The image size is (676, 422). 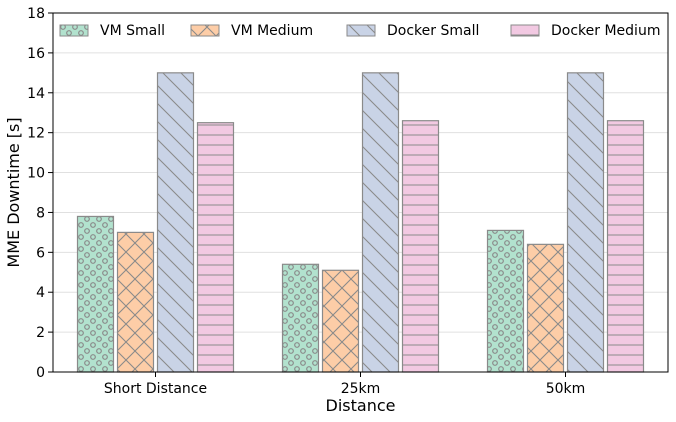 I want to click on y-tick-label: 2, so click(x=40, y=333).